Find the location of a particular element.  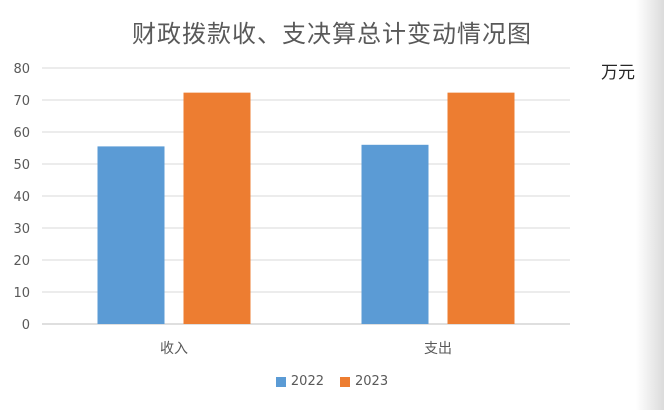

bar-2023-收入 is located at coordinates (217, 208).